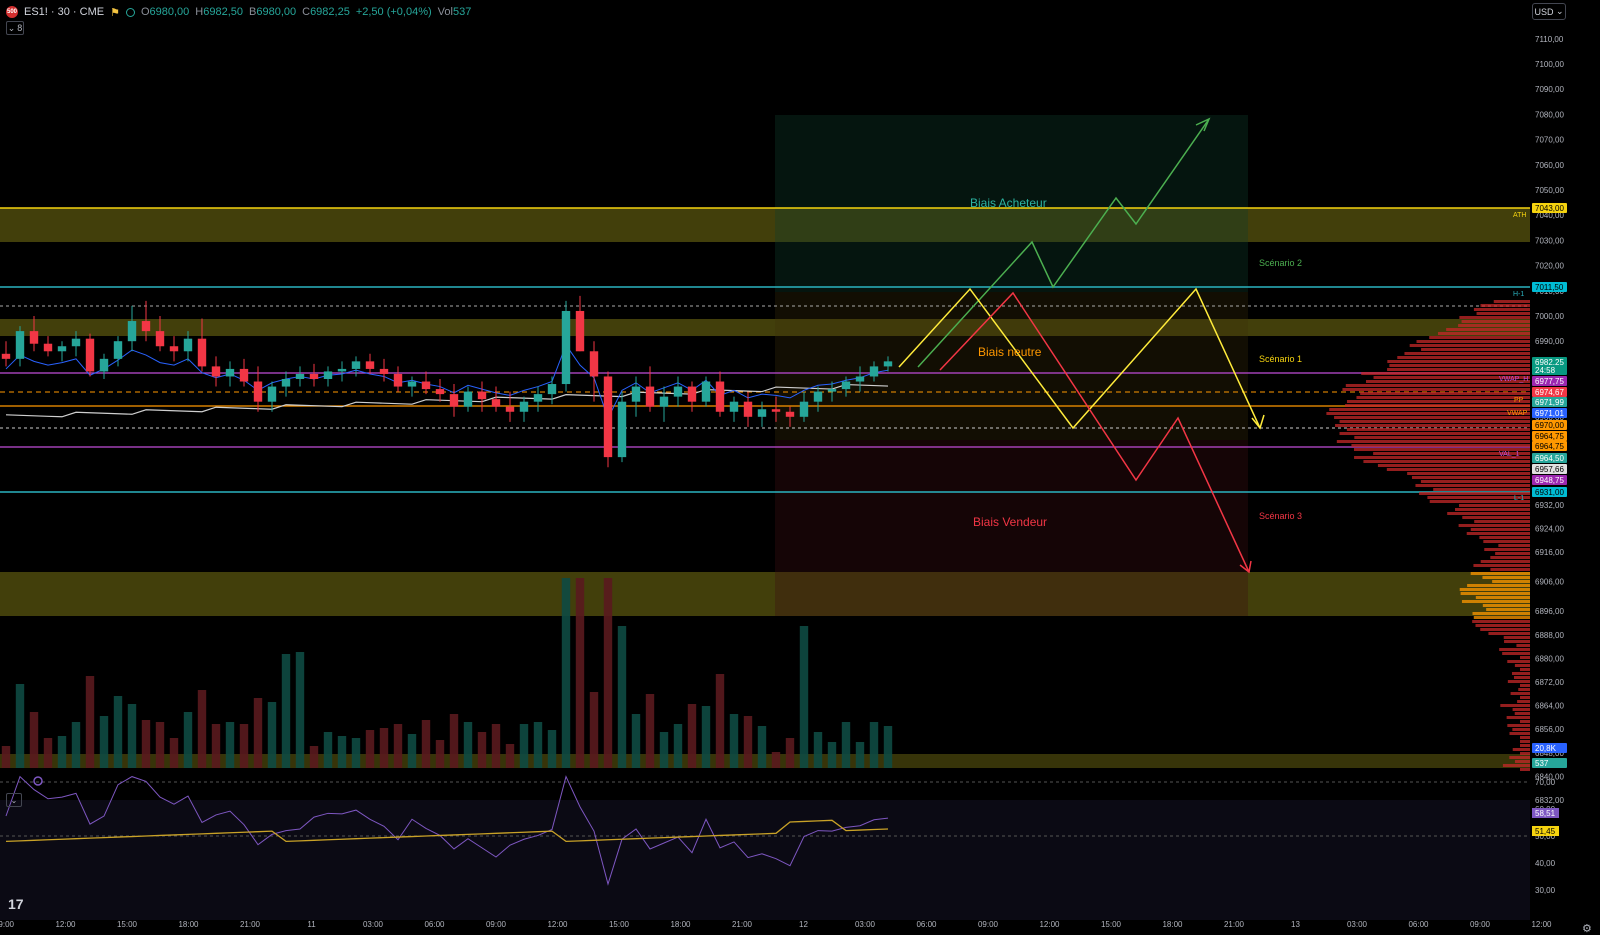 This screenshot has width=1600, height=935. Describe the element at coordinates (765, 327) in the screenshot. I see `value-zone` at that location.